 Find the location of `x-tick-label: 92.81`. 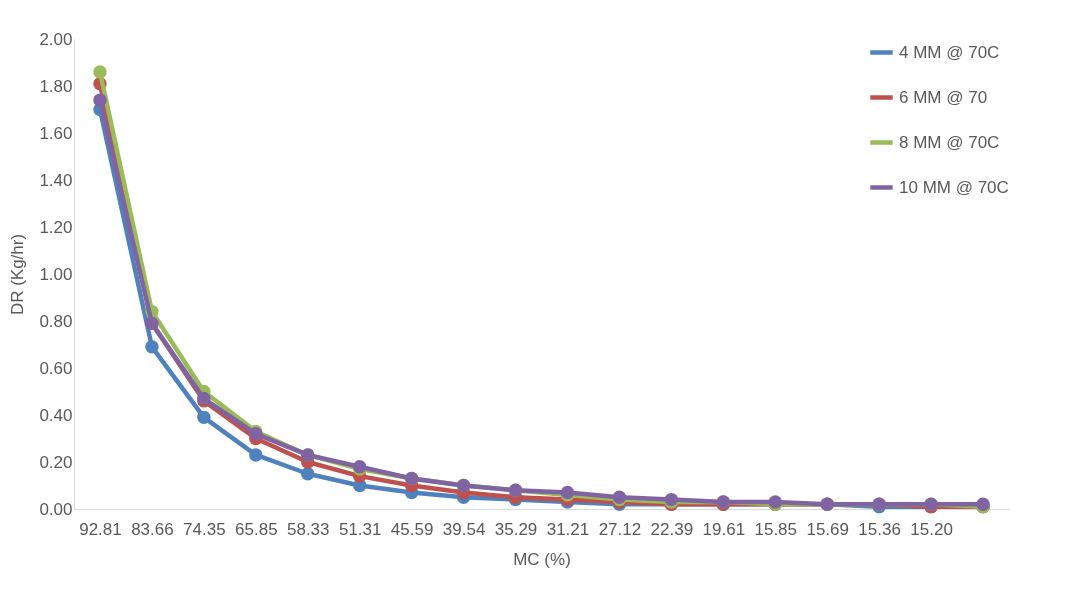

x-tick-label: 92.81 is located at coordinates (100, 529).